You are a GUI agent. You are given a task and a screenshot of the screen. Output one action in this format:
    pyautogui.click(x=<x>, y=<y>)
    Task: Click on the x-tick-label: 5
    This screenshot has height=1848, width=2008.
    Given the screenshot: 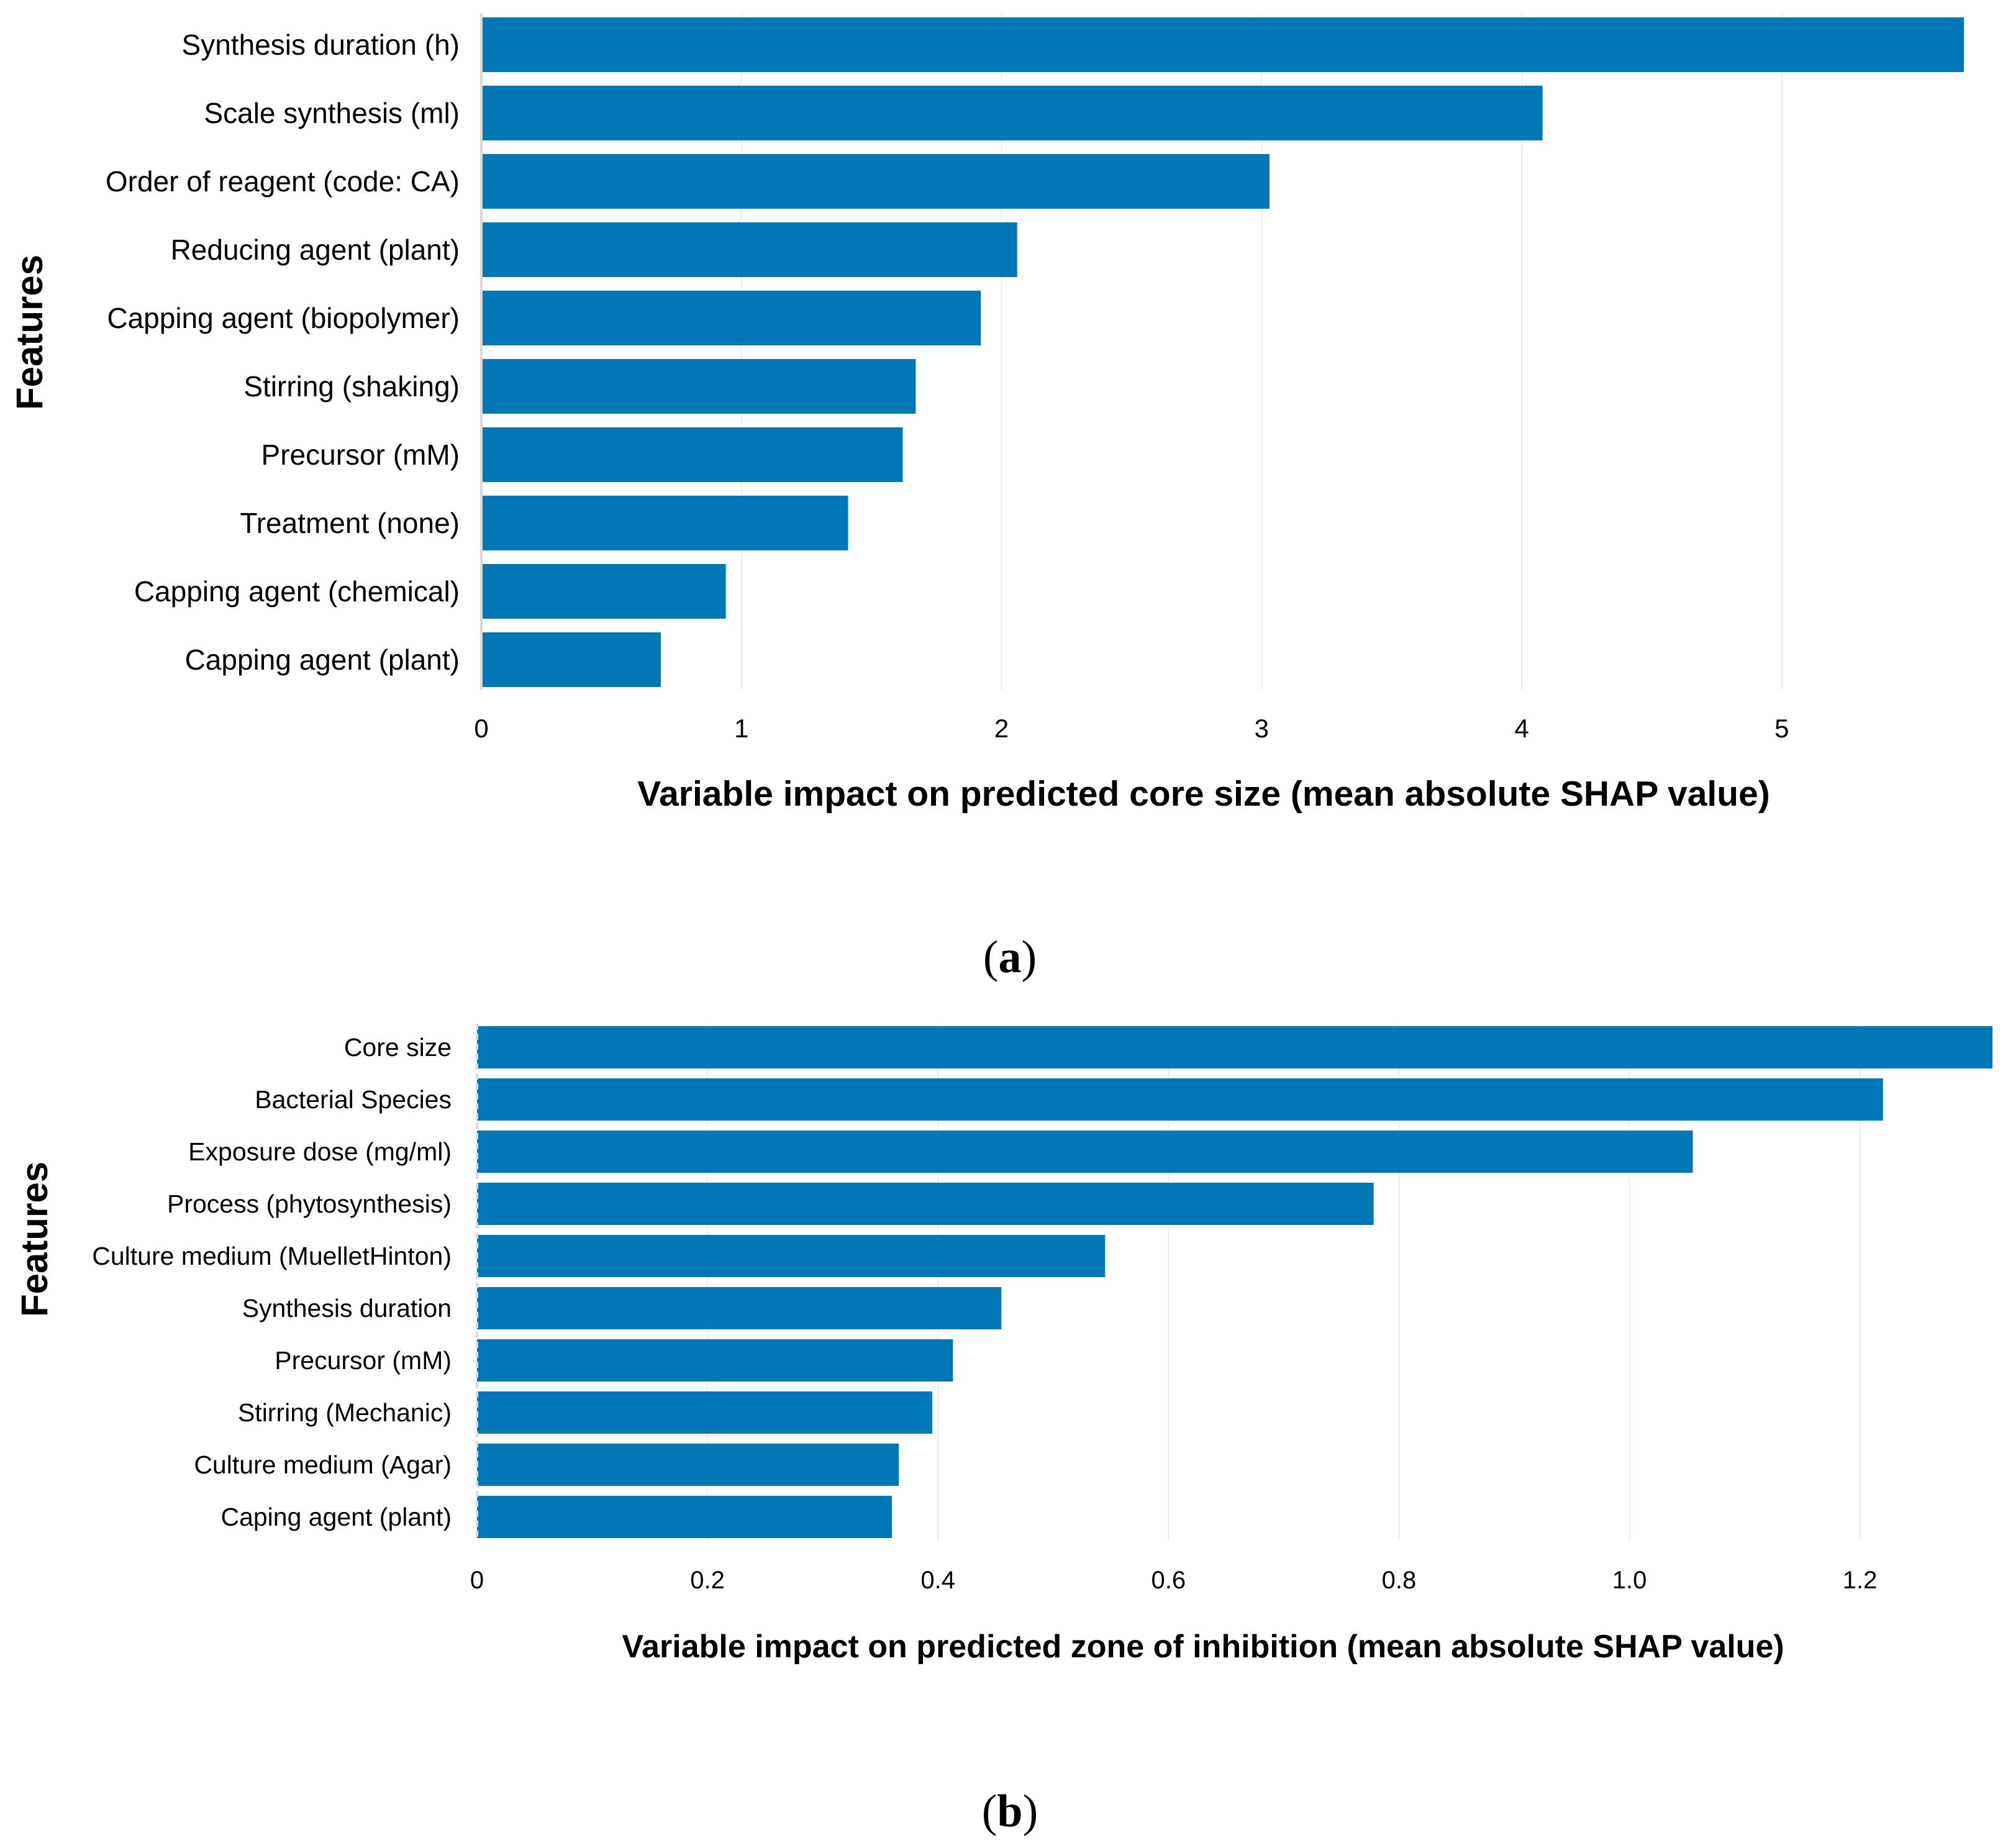 What is the action you would take?
    pyautogui.click(x=1782, y=729)
    